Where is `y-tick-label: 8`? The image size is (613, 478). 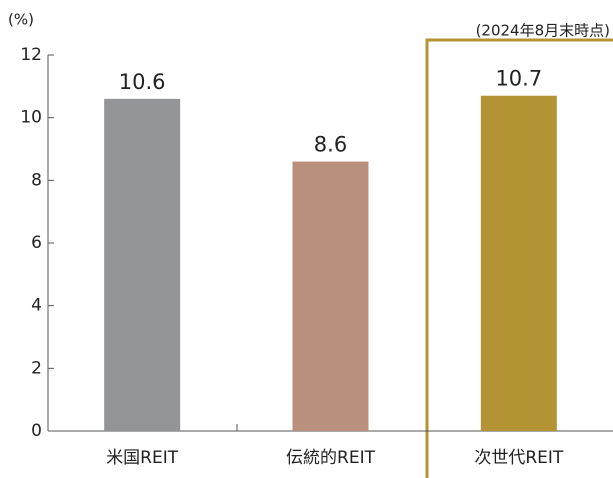 y-tick-label: 8 is located at coordinates (36, 180).